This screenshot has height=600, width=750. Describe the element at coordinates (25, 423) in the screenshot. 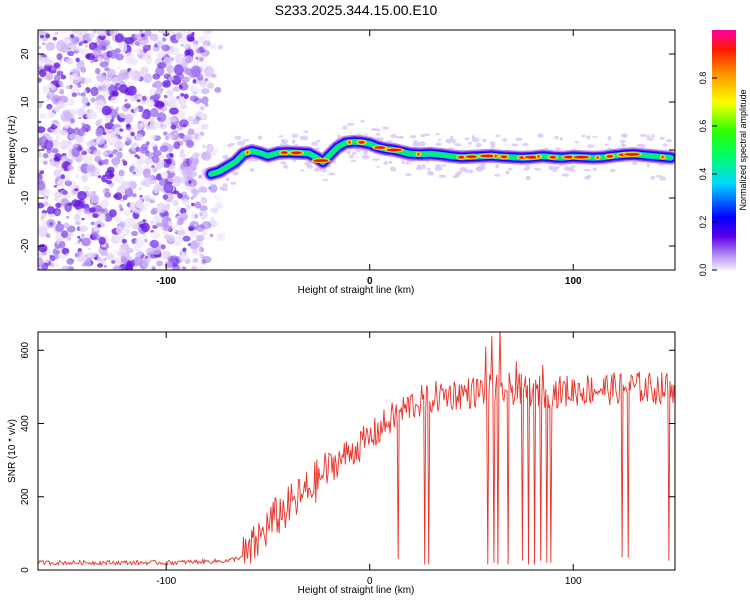

I see `y-tick-label: 400` at that location.